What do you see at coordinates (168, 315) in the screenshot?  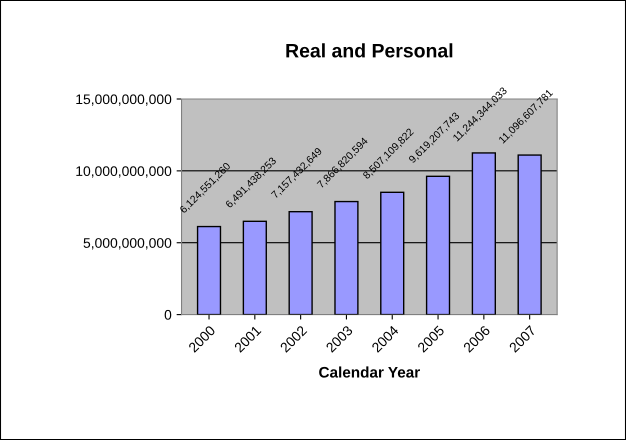 I see `y-tick-label: 0` at bounding box center [168, 315].